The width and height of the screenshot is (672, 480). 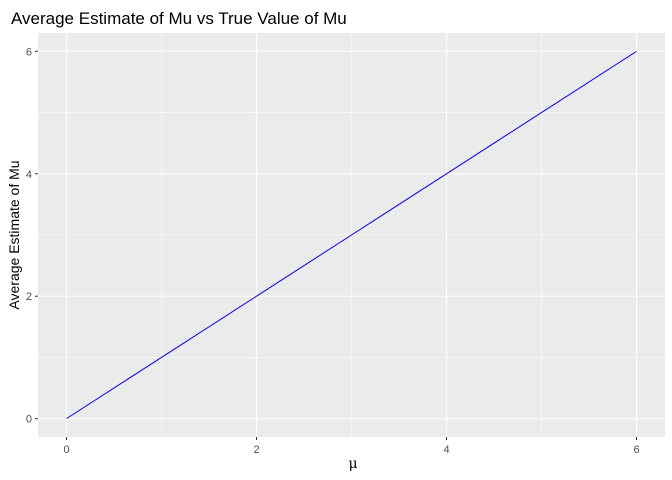 I want to click on x-tick-label: 6, so click(x=636, y=450).